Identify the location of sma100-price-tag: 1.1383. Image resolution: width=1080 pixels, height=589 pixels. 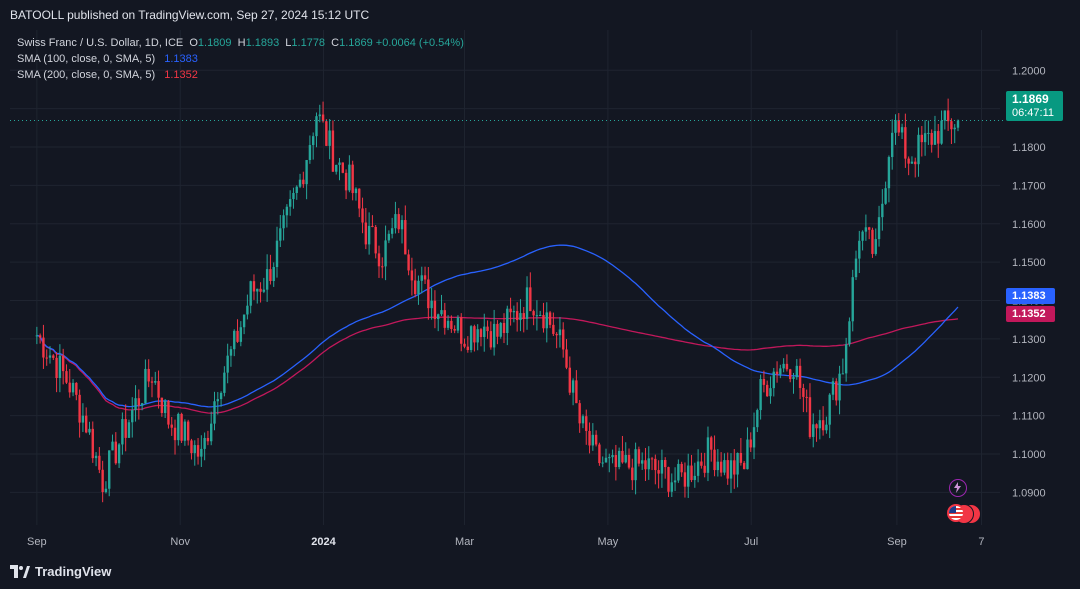
(1030, 296).